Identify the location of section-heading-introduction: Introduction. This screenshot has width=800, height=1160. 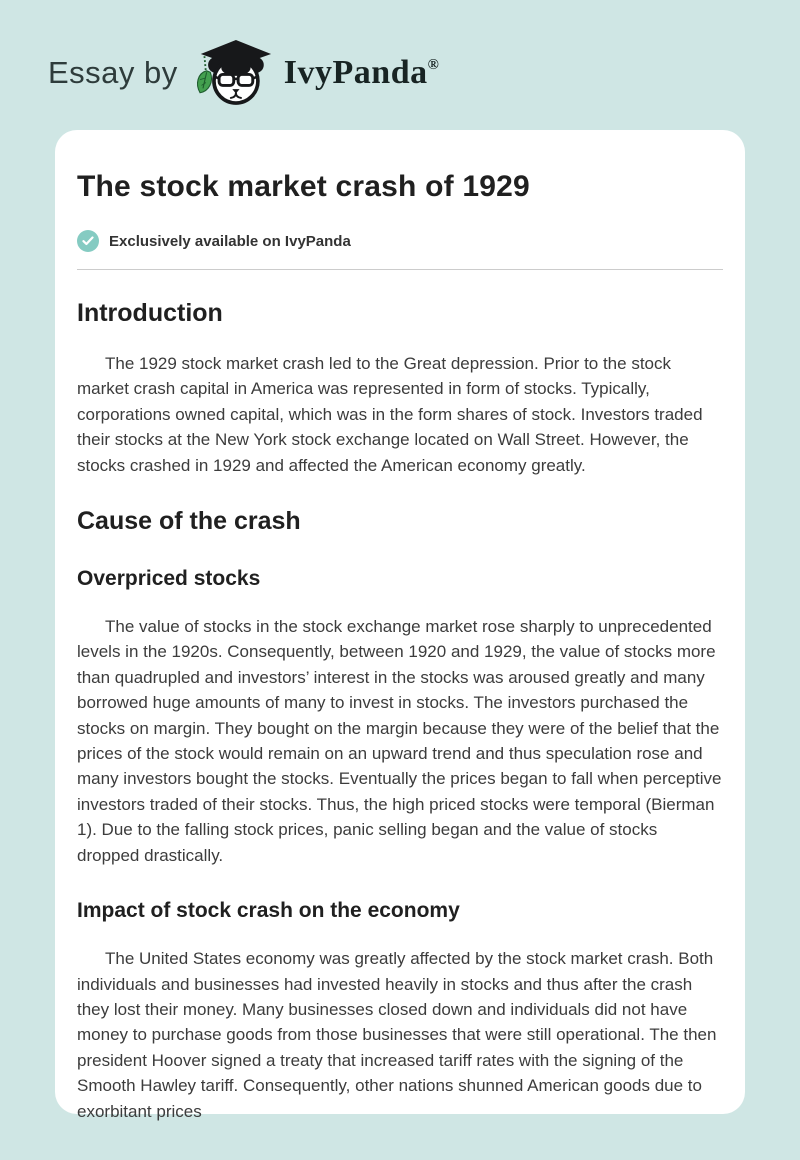
(150, 313).